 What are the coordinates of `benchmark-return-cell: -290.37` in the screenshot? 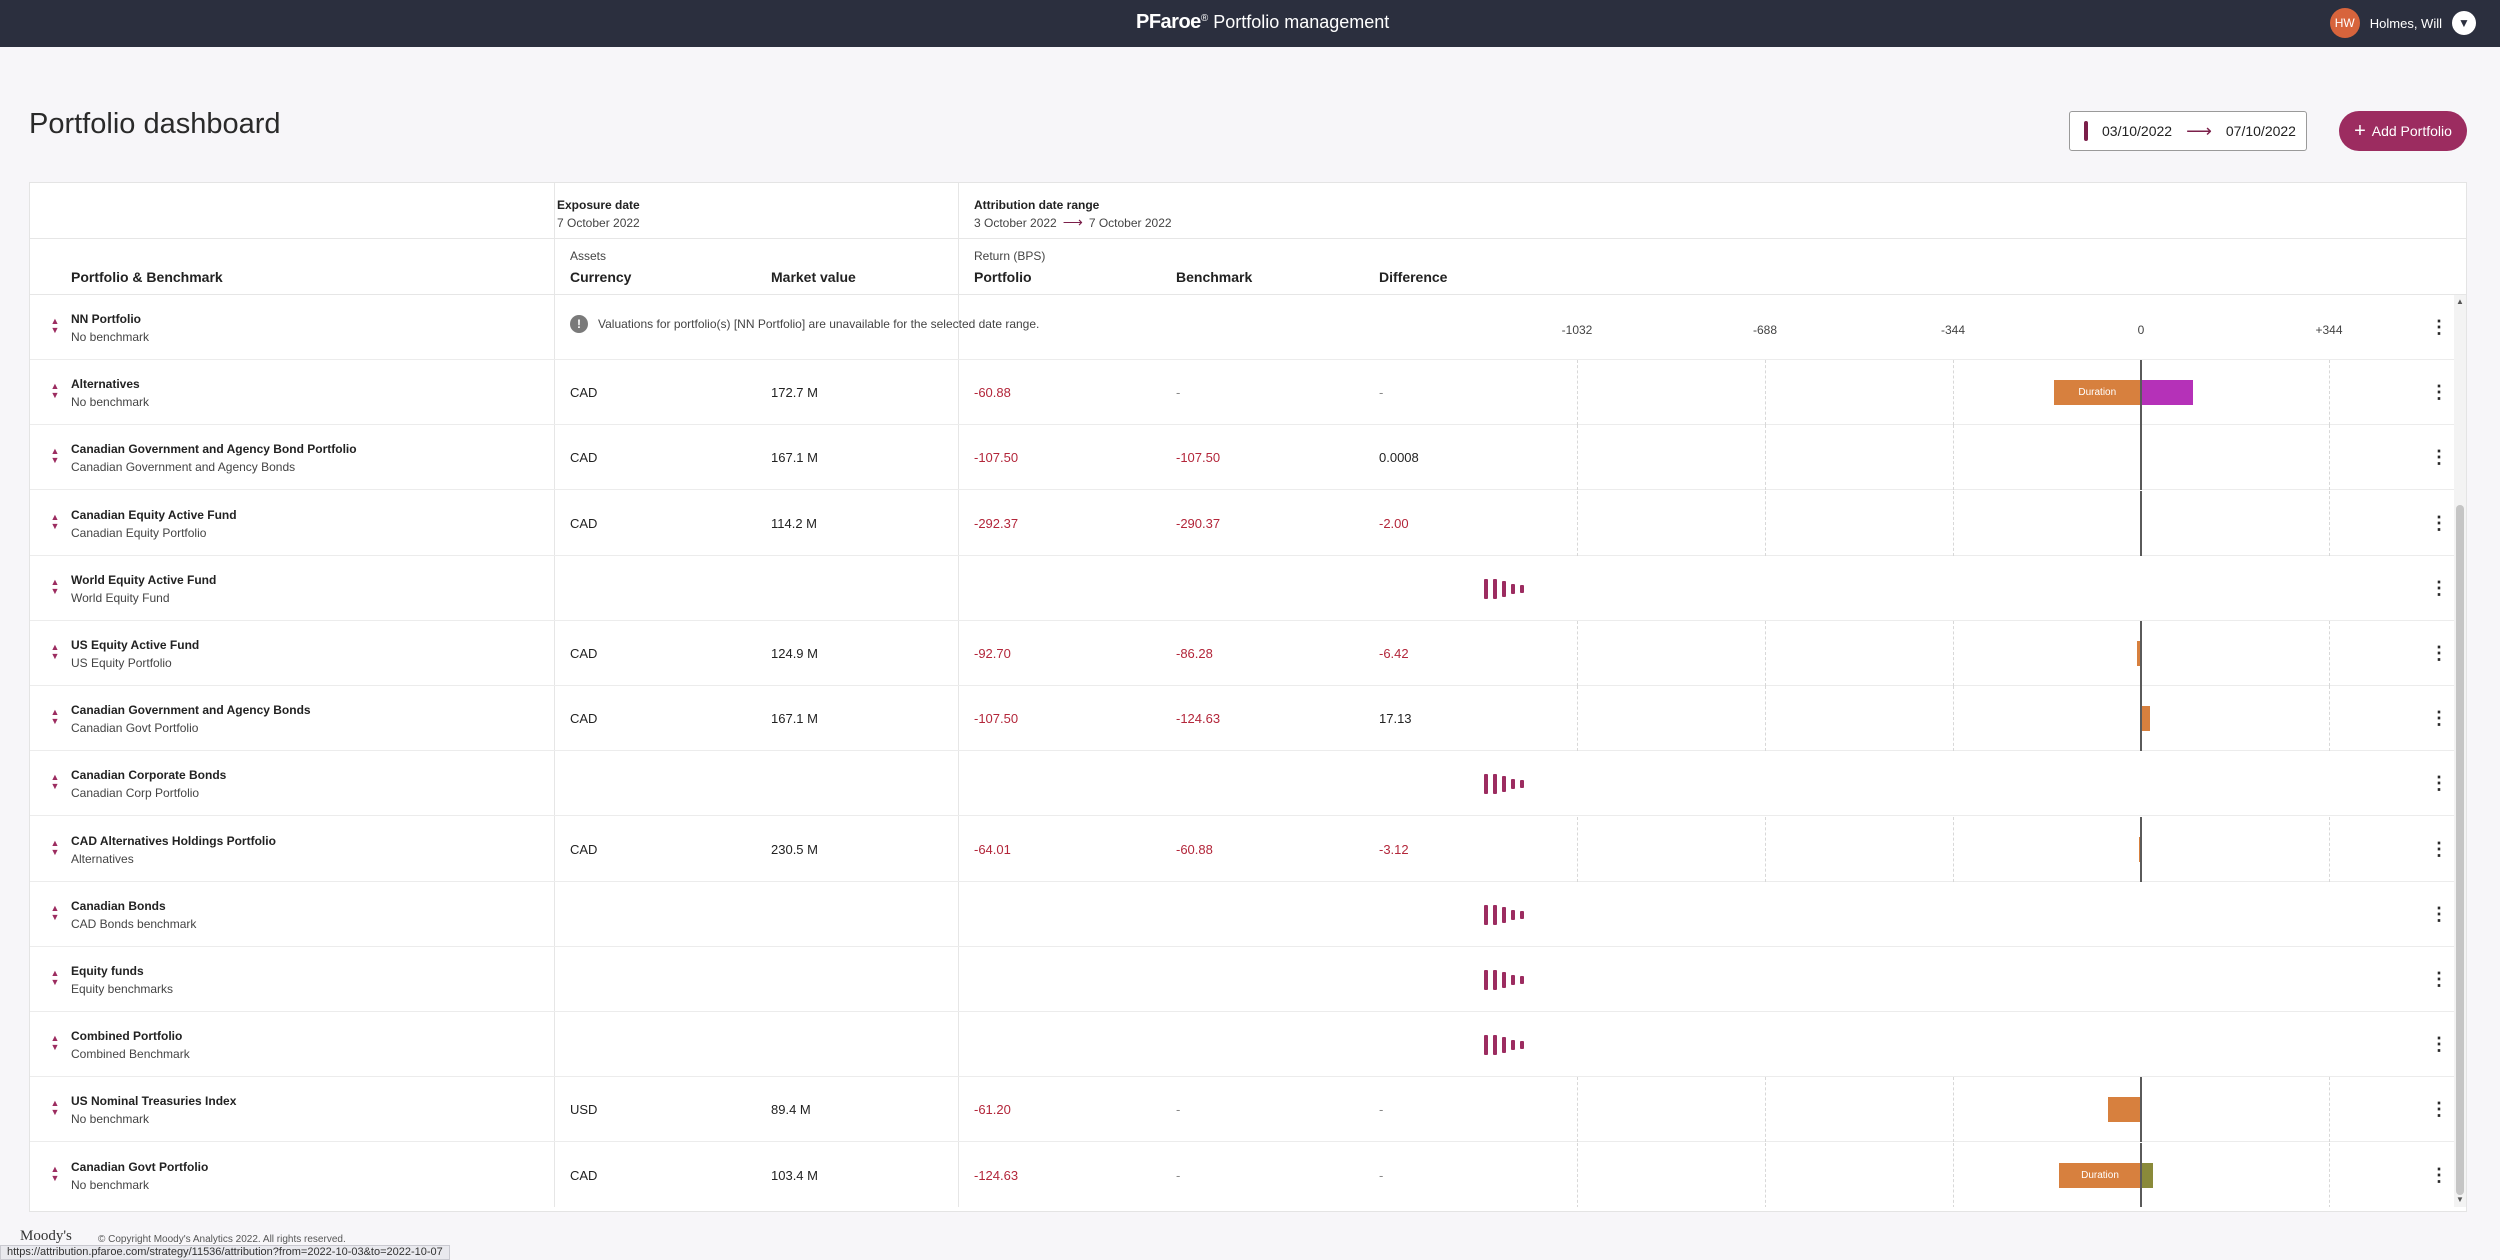 It's located at (1198, 523).